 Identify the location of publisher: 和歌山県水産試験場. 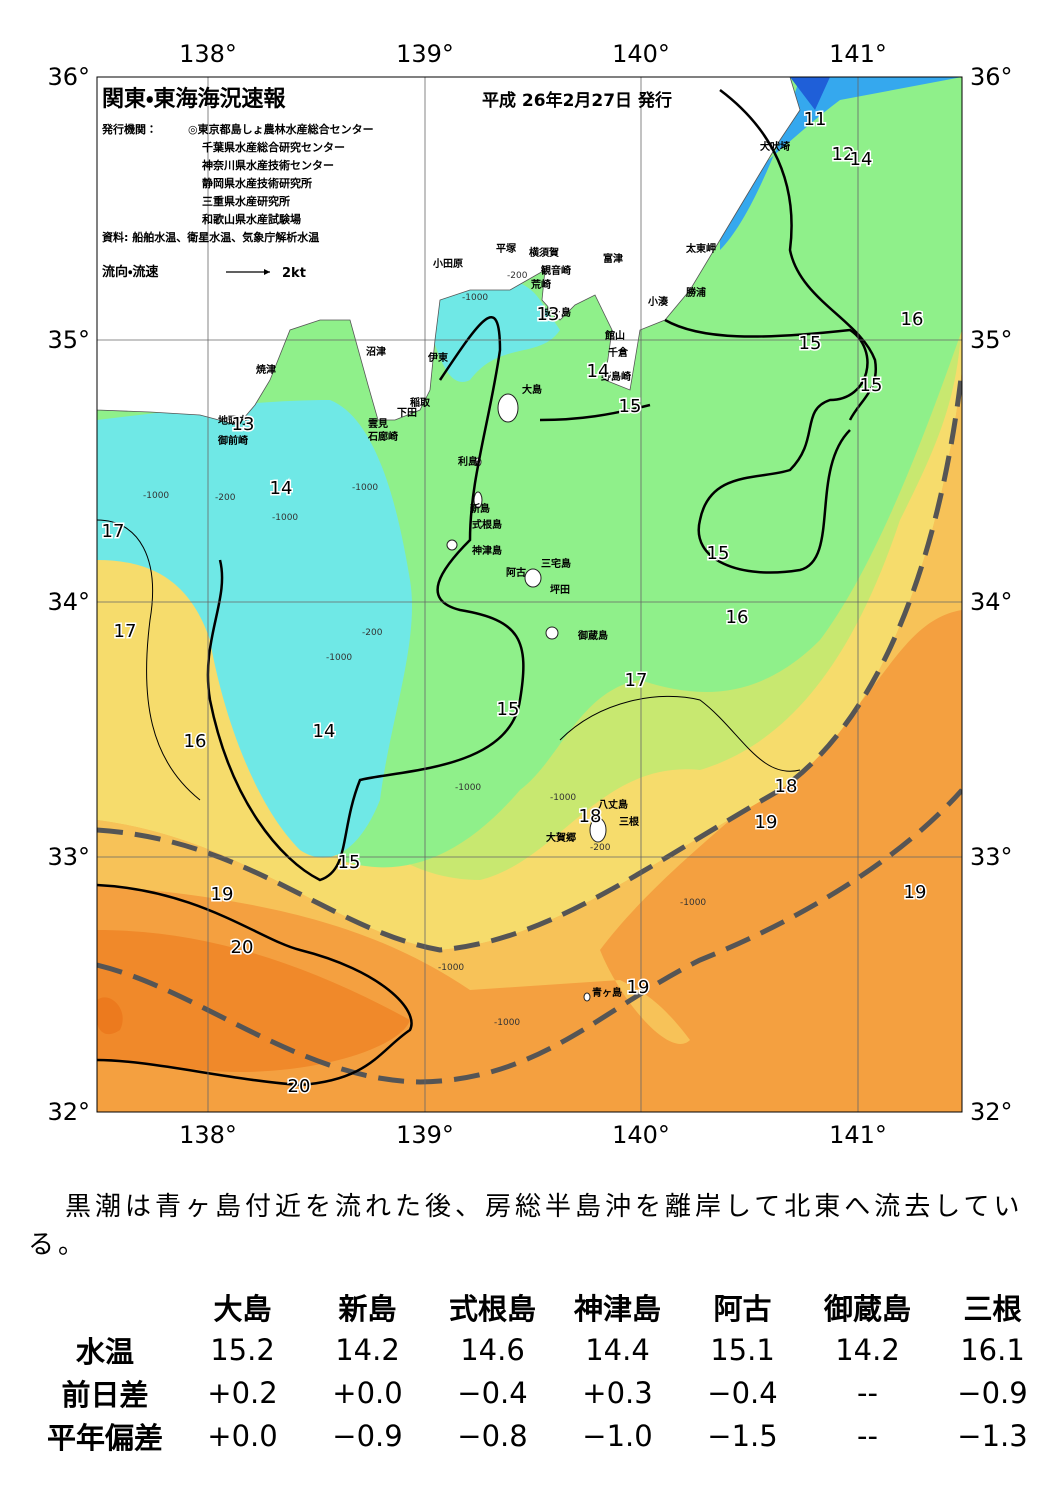
(251, 219).